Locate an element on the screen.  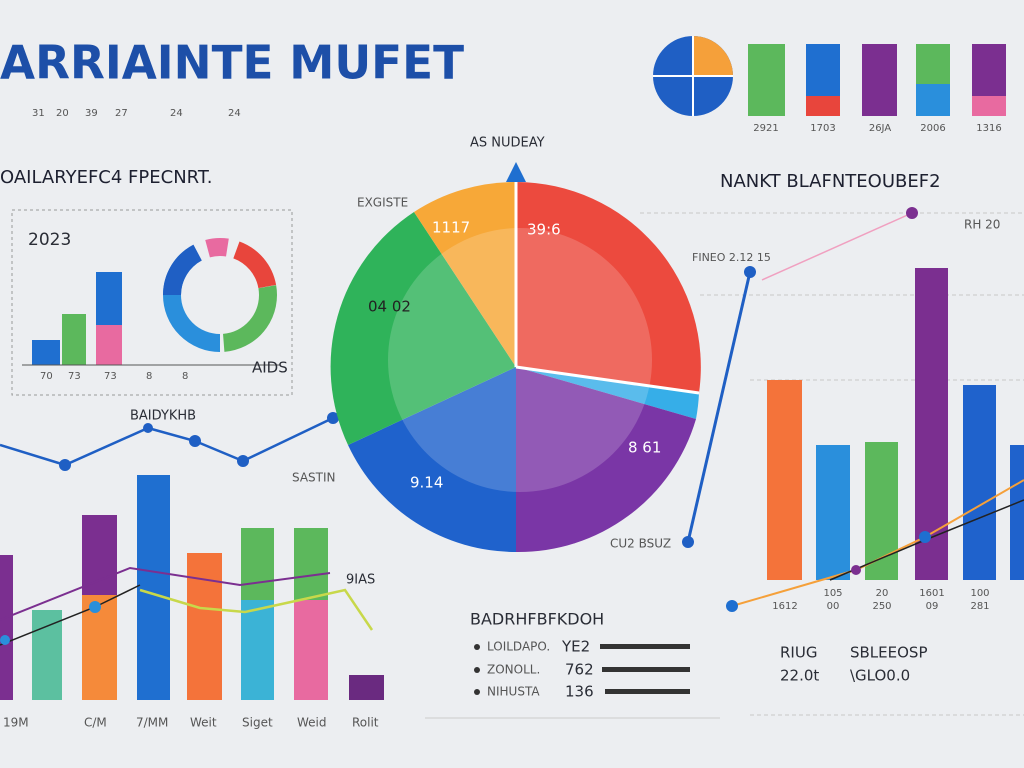
x-label: 1601 is located at coordinates (931, 593).